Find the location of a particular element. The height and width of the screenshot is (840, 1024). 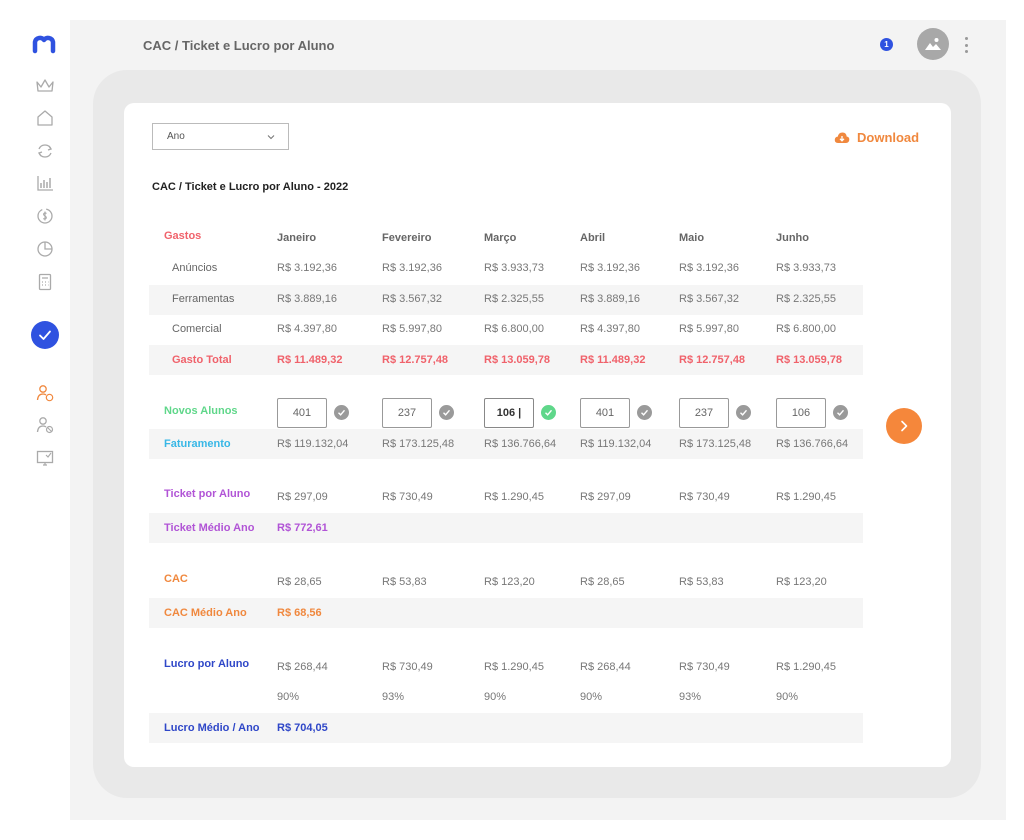

monitor-icon is located at coordinates (45, 458).